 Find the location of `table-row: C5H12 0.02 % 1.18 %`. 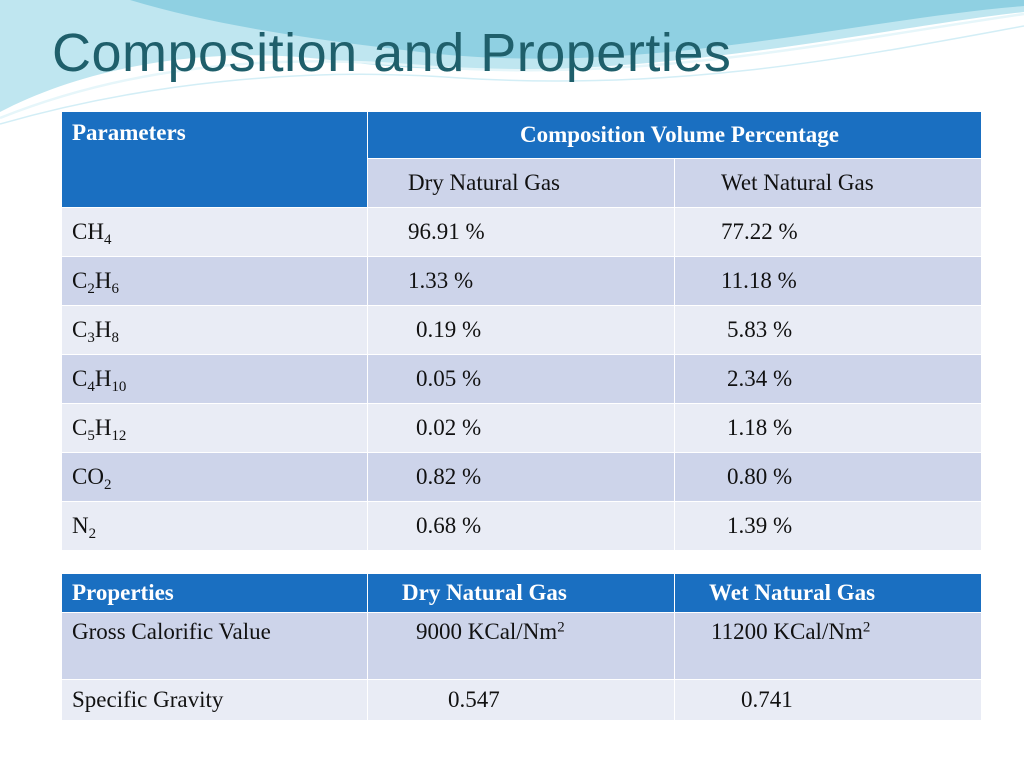

table-row: C5H12 0.02 % 1.18 % is located at coordinates (522, 428).